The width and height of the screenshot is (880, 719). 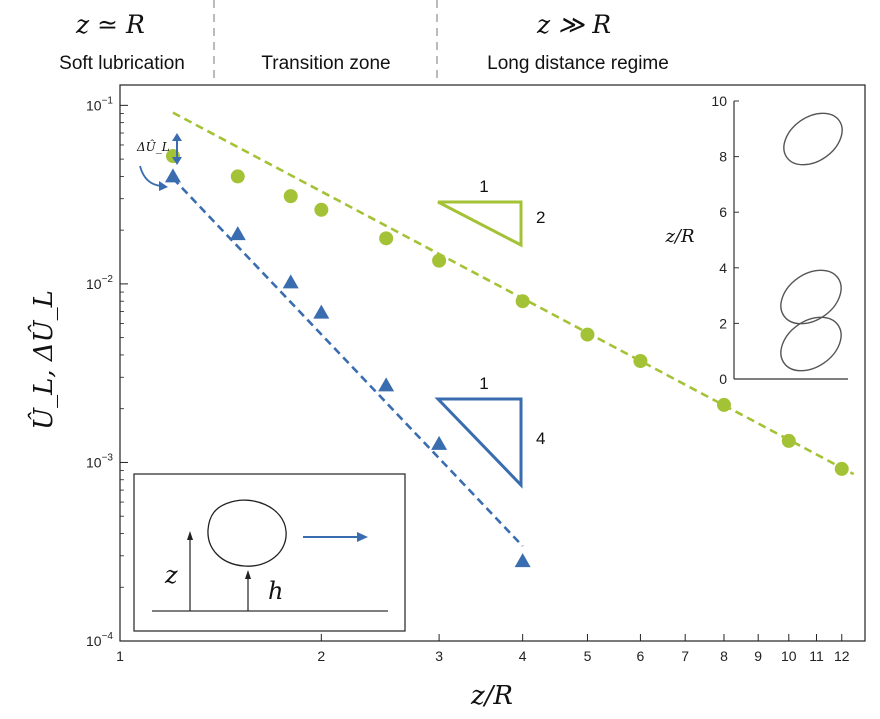 I want to click on slope-green-rise: 2, so click(x=540, y=217).